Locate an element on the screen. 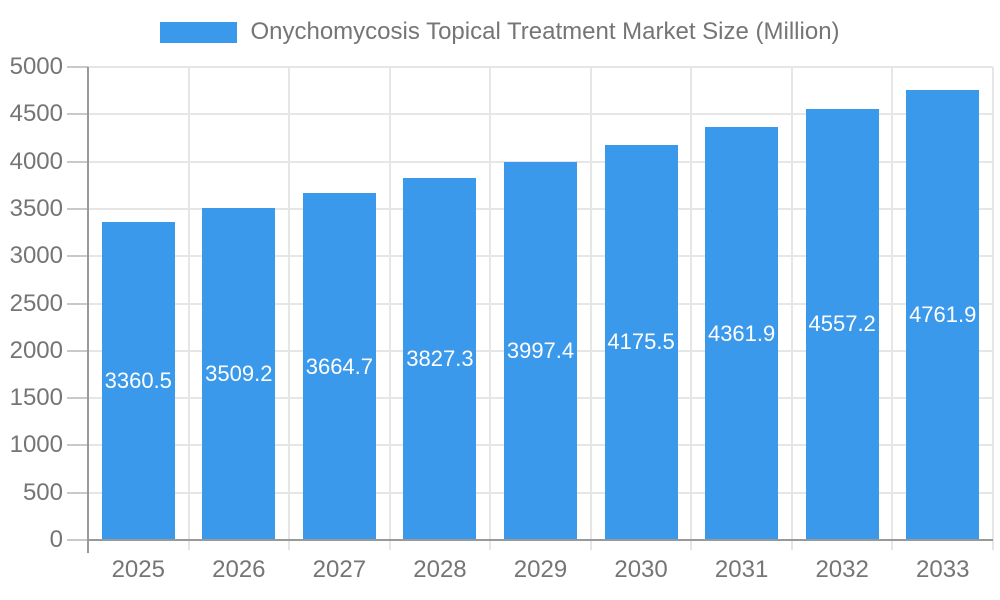 The image size is (1000, 600). bar-value-label: 3360.5 is located at coordinates (138, 381).